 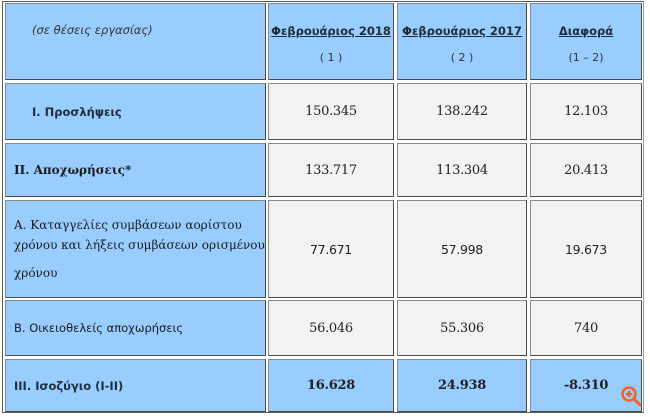 What do you see at coordinates (462, 41) in the screenshot?
I see `header-col-feb-2017: Φεβρουάριος 2017 ( 2 )` at bounding box center [462, 41].